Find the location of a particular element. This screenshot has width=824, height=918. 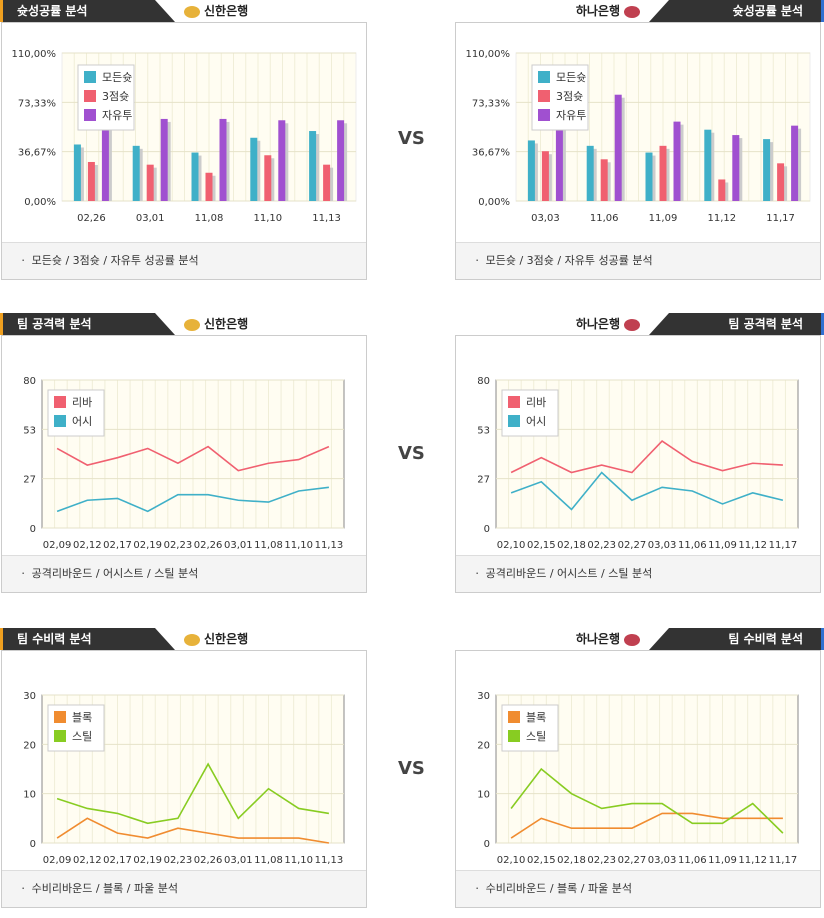

vs-label: VS is located at coordinates (411, 453).